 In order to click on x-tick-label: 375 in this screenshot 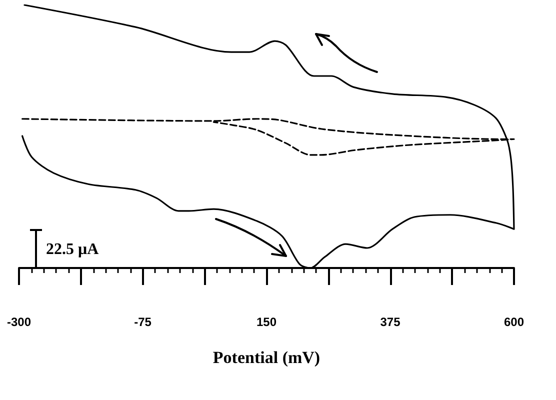, I will do `click(390, 322)`.